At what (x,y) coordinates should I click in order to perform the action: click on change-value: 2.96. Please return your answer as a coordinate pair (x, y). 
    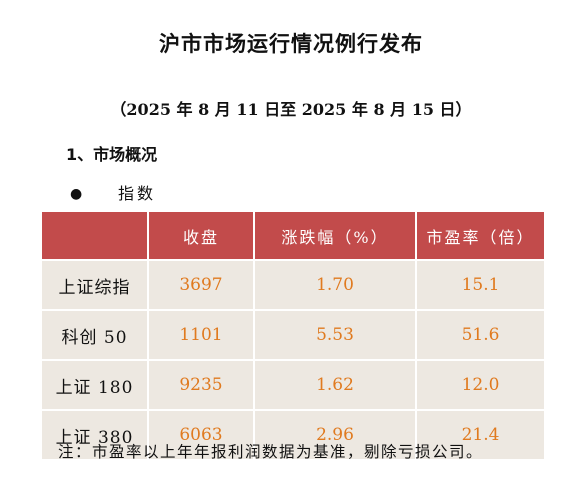
    Looking at the image, I should click on (334, 434).